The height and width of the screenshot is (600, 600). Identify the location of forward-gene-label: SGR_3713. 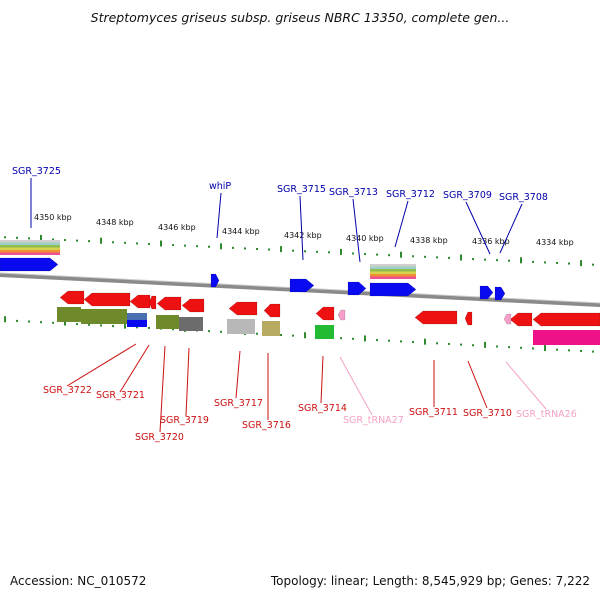
(353, 192).